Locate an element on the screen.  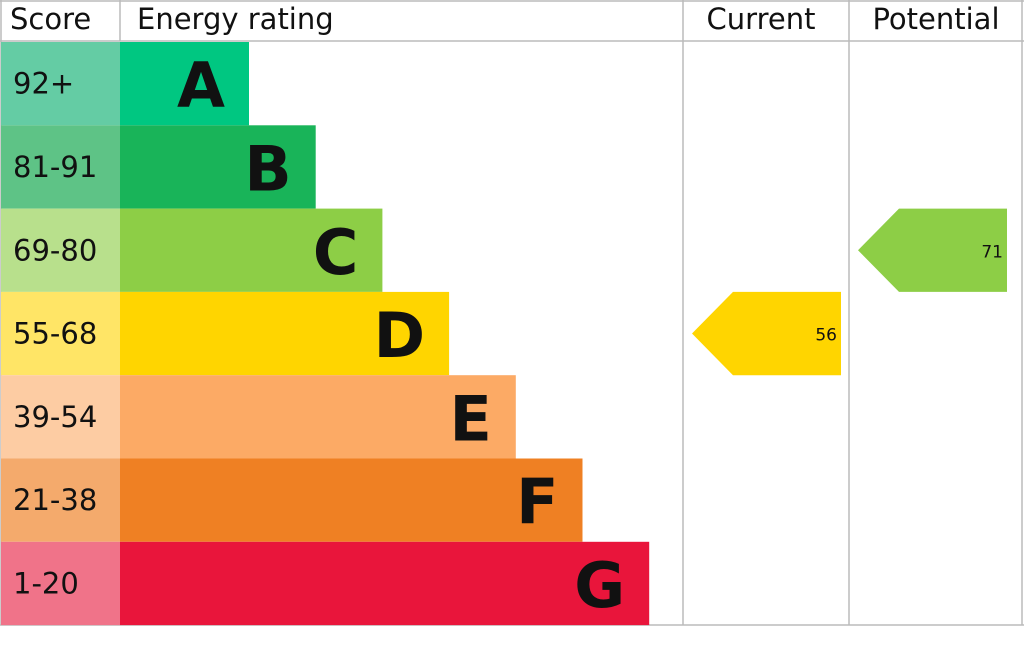
score-label: 81-91 is located at coordinates (55, 167).